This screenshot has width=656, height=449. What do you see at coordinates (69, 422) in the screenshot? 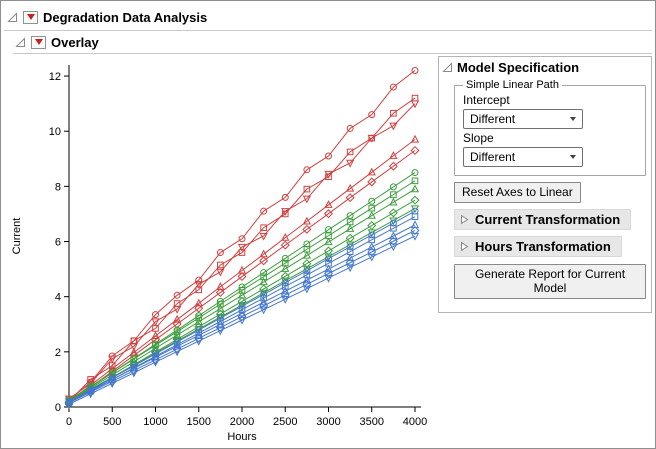
I see `x-tick-label: 0` at bounding box center [69, 422].